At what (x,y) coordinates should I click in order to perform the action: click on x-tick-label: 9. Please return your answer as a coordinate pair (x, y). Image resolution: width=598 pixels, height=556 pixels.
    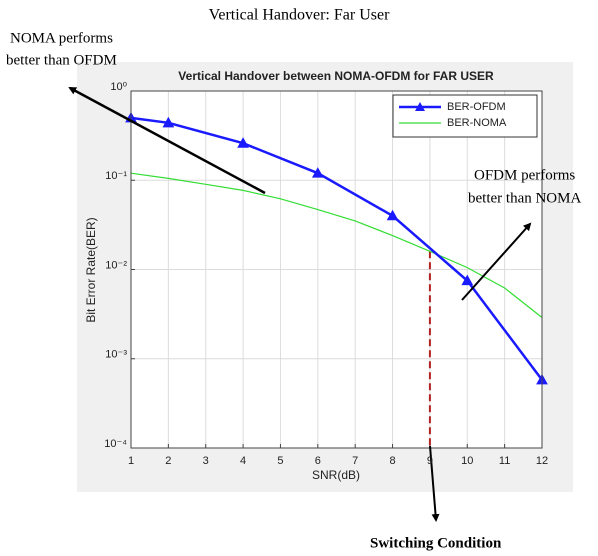
    Looking at the image, I should click on (430, 461).